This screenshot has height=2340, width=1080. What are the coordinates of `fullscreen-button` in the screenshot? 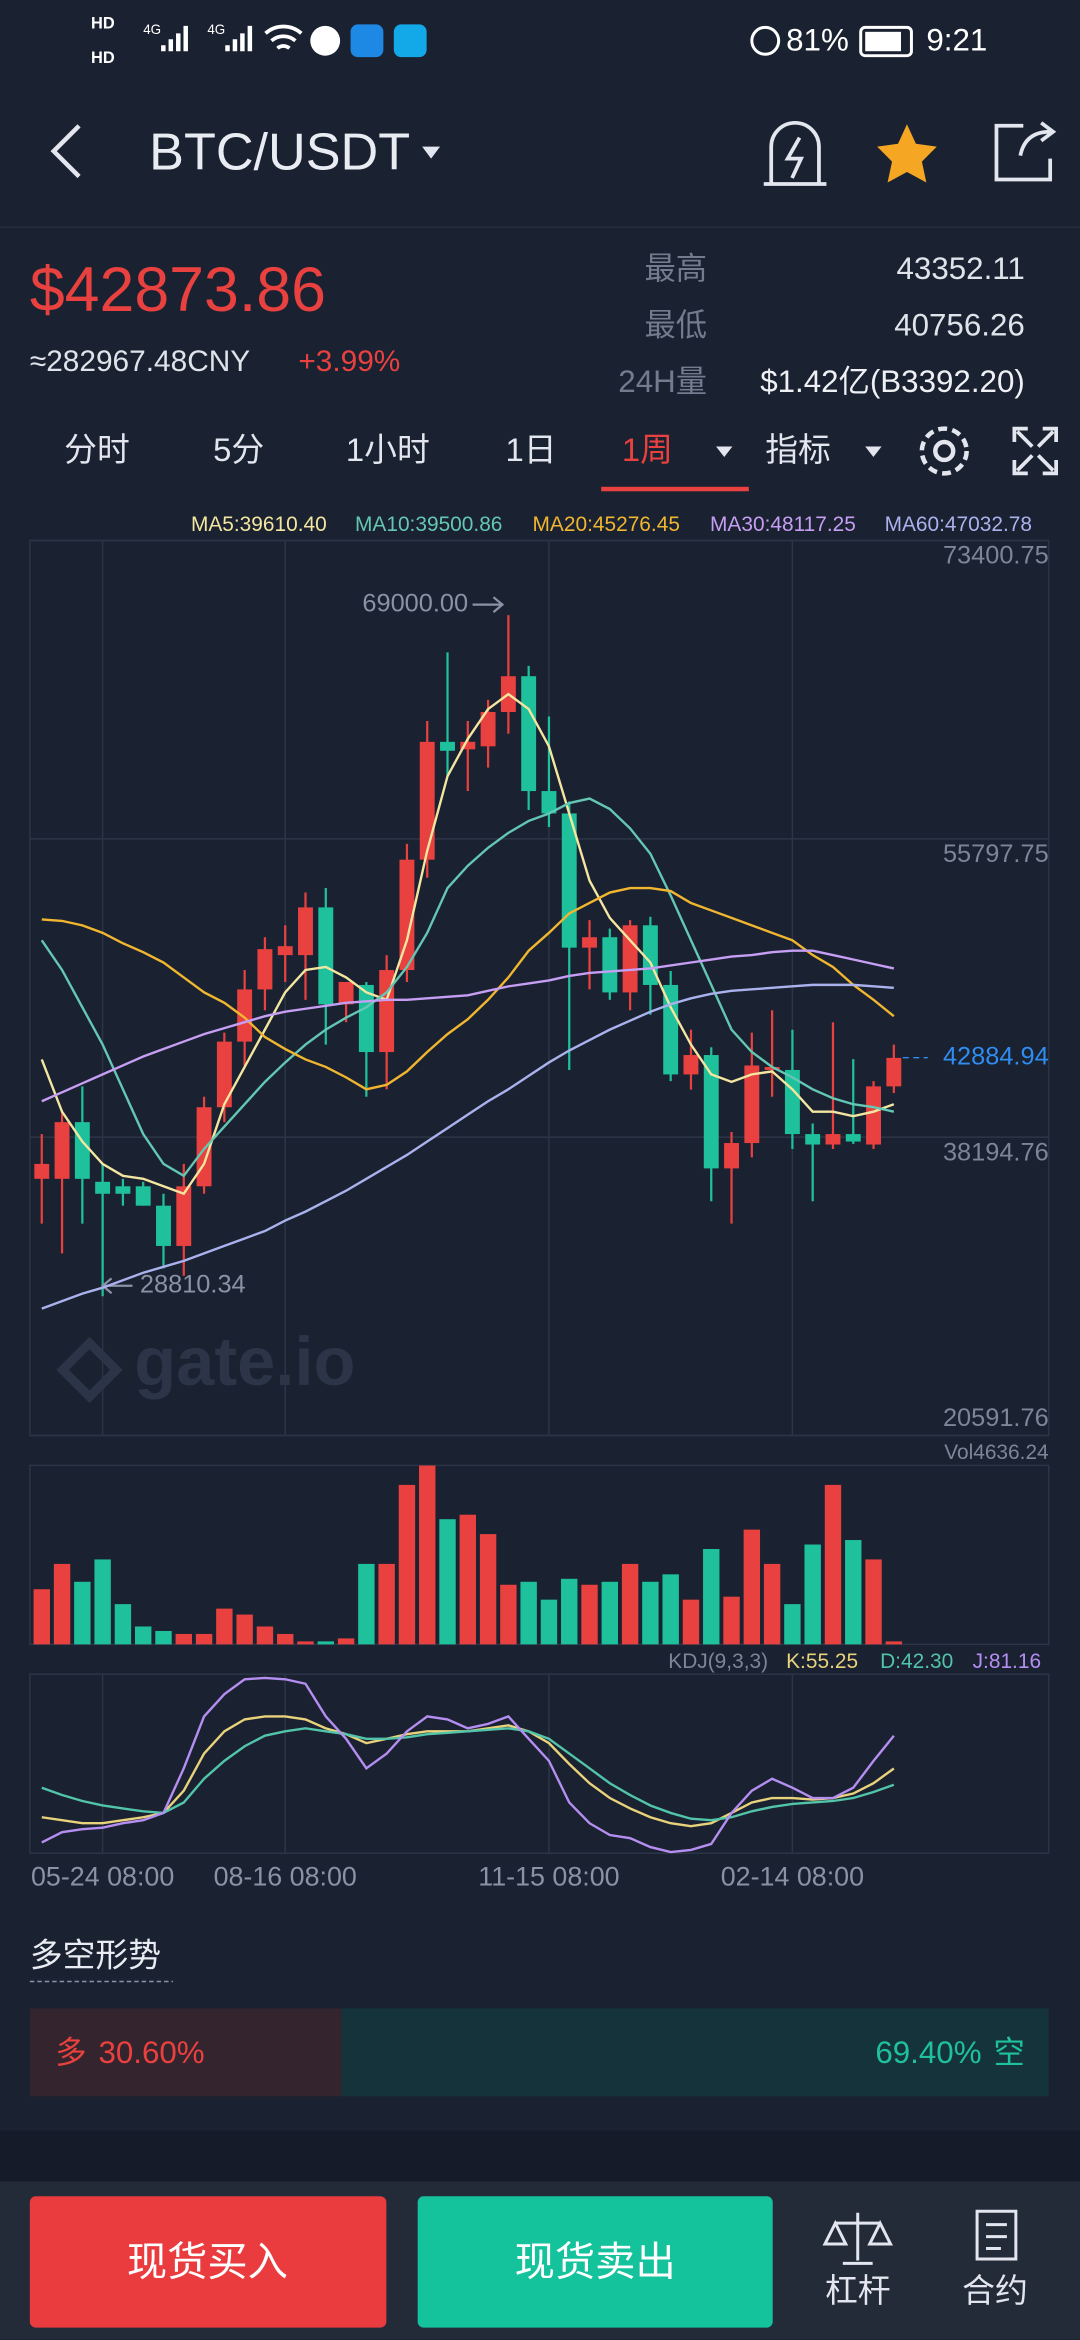 It's located at (1035, 451).